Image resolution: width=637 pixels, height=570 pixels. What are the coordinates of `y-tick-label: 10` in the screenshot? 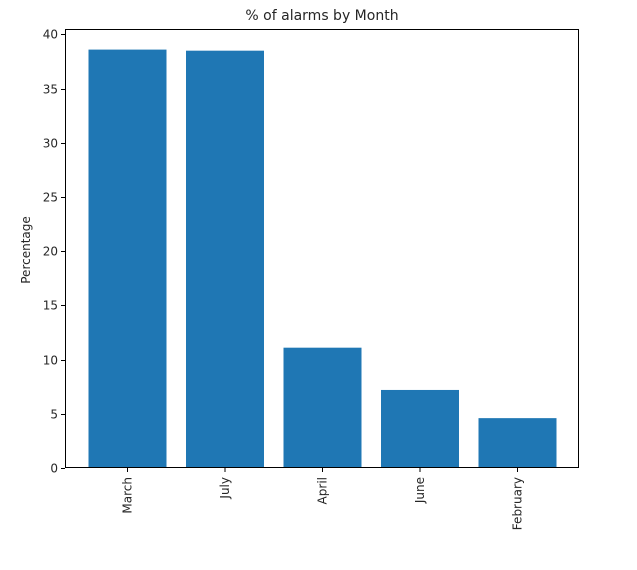 It's located at (50, 361).